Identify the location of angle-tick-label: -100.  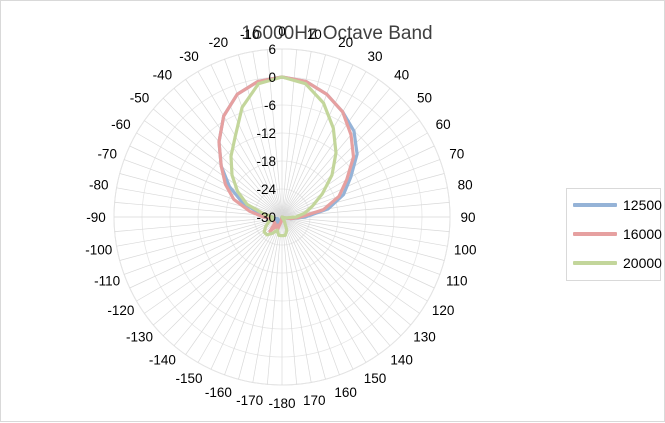
(98, 249).